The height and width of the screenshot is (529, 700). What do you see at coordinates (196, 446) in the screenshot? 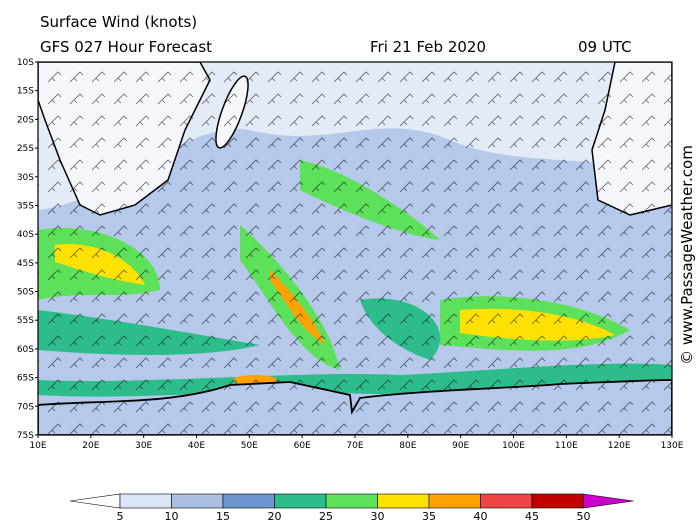
I see `lon-label: 40E` at bounding box center [196, 446].